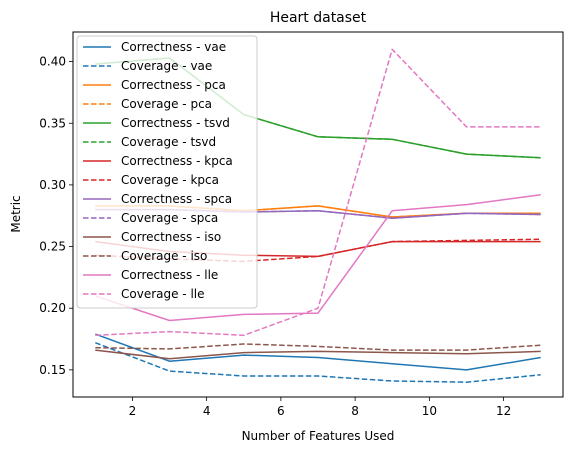 The height and width of the screenshot is (453, 576). Describe the element at coordinates (318, 347) in the screenshot. I see `series-line-coverage-iso` at that location.